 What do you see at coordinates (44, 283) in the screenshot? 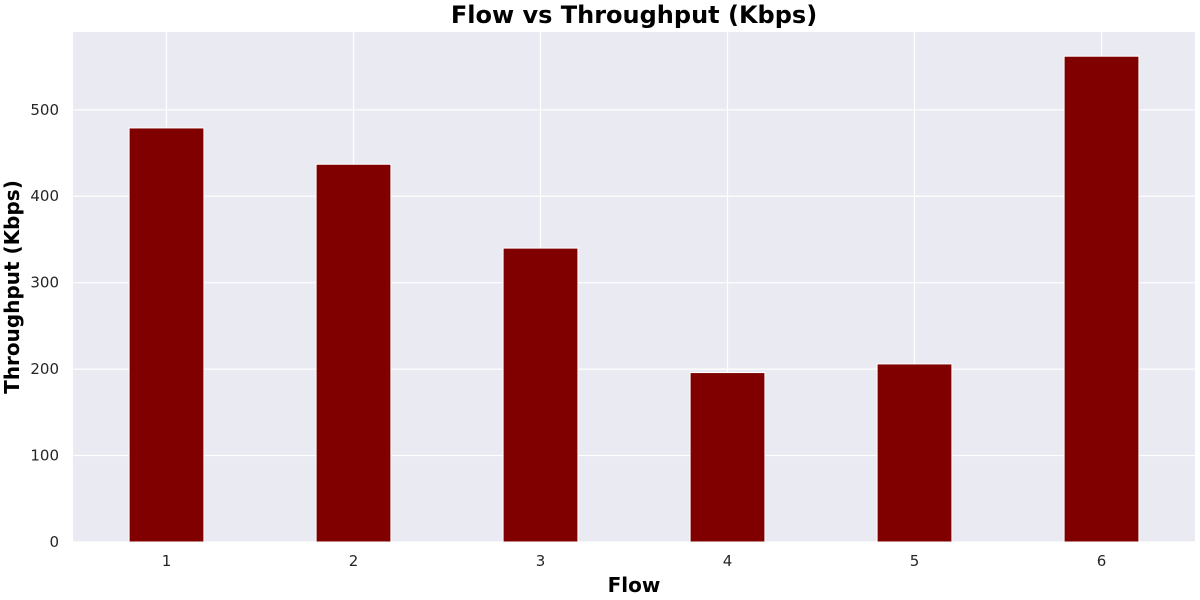
I see `y-tick-label: 300` at bounding box center [44, 283].